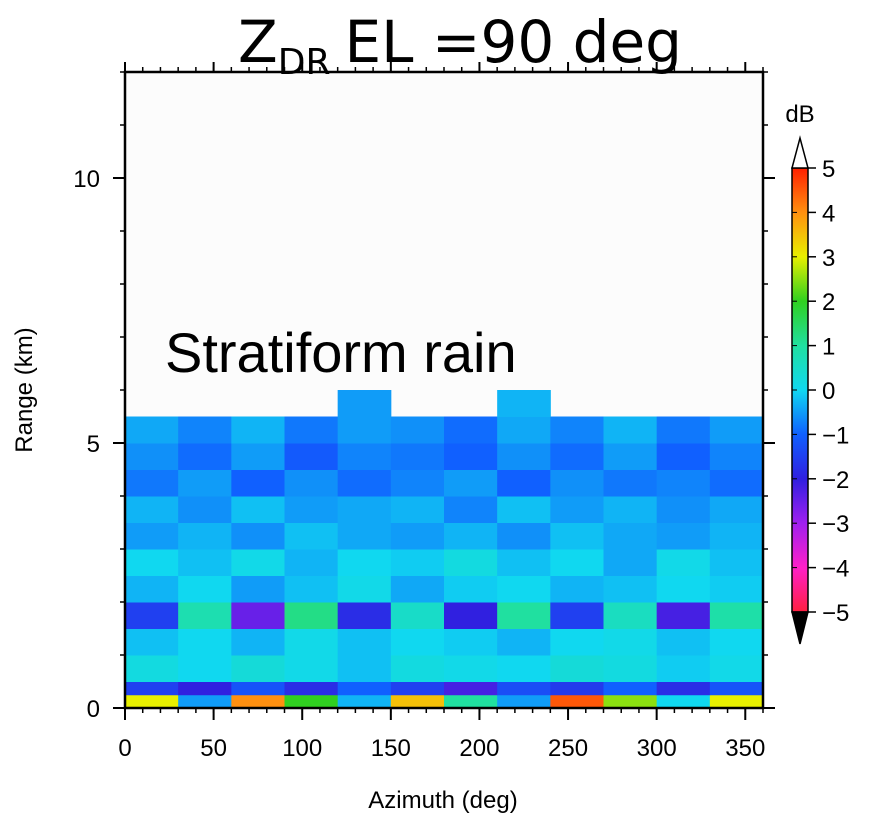 This screenshot has height=821, width=871. I want to click on x-tick-label: 150, so click(391, 748).